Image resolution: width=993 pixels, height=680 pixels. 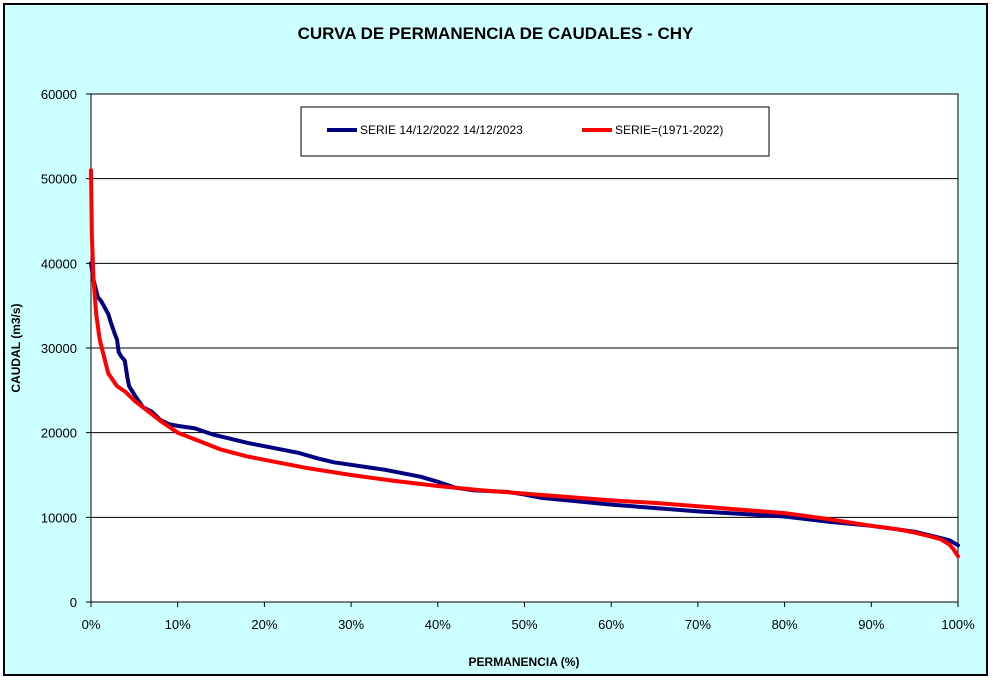 I want to click on y-axis-ticks: 0 10000 20000 30000 40000 50000 60000, so click(x=66, y=348).